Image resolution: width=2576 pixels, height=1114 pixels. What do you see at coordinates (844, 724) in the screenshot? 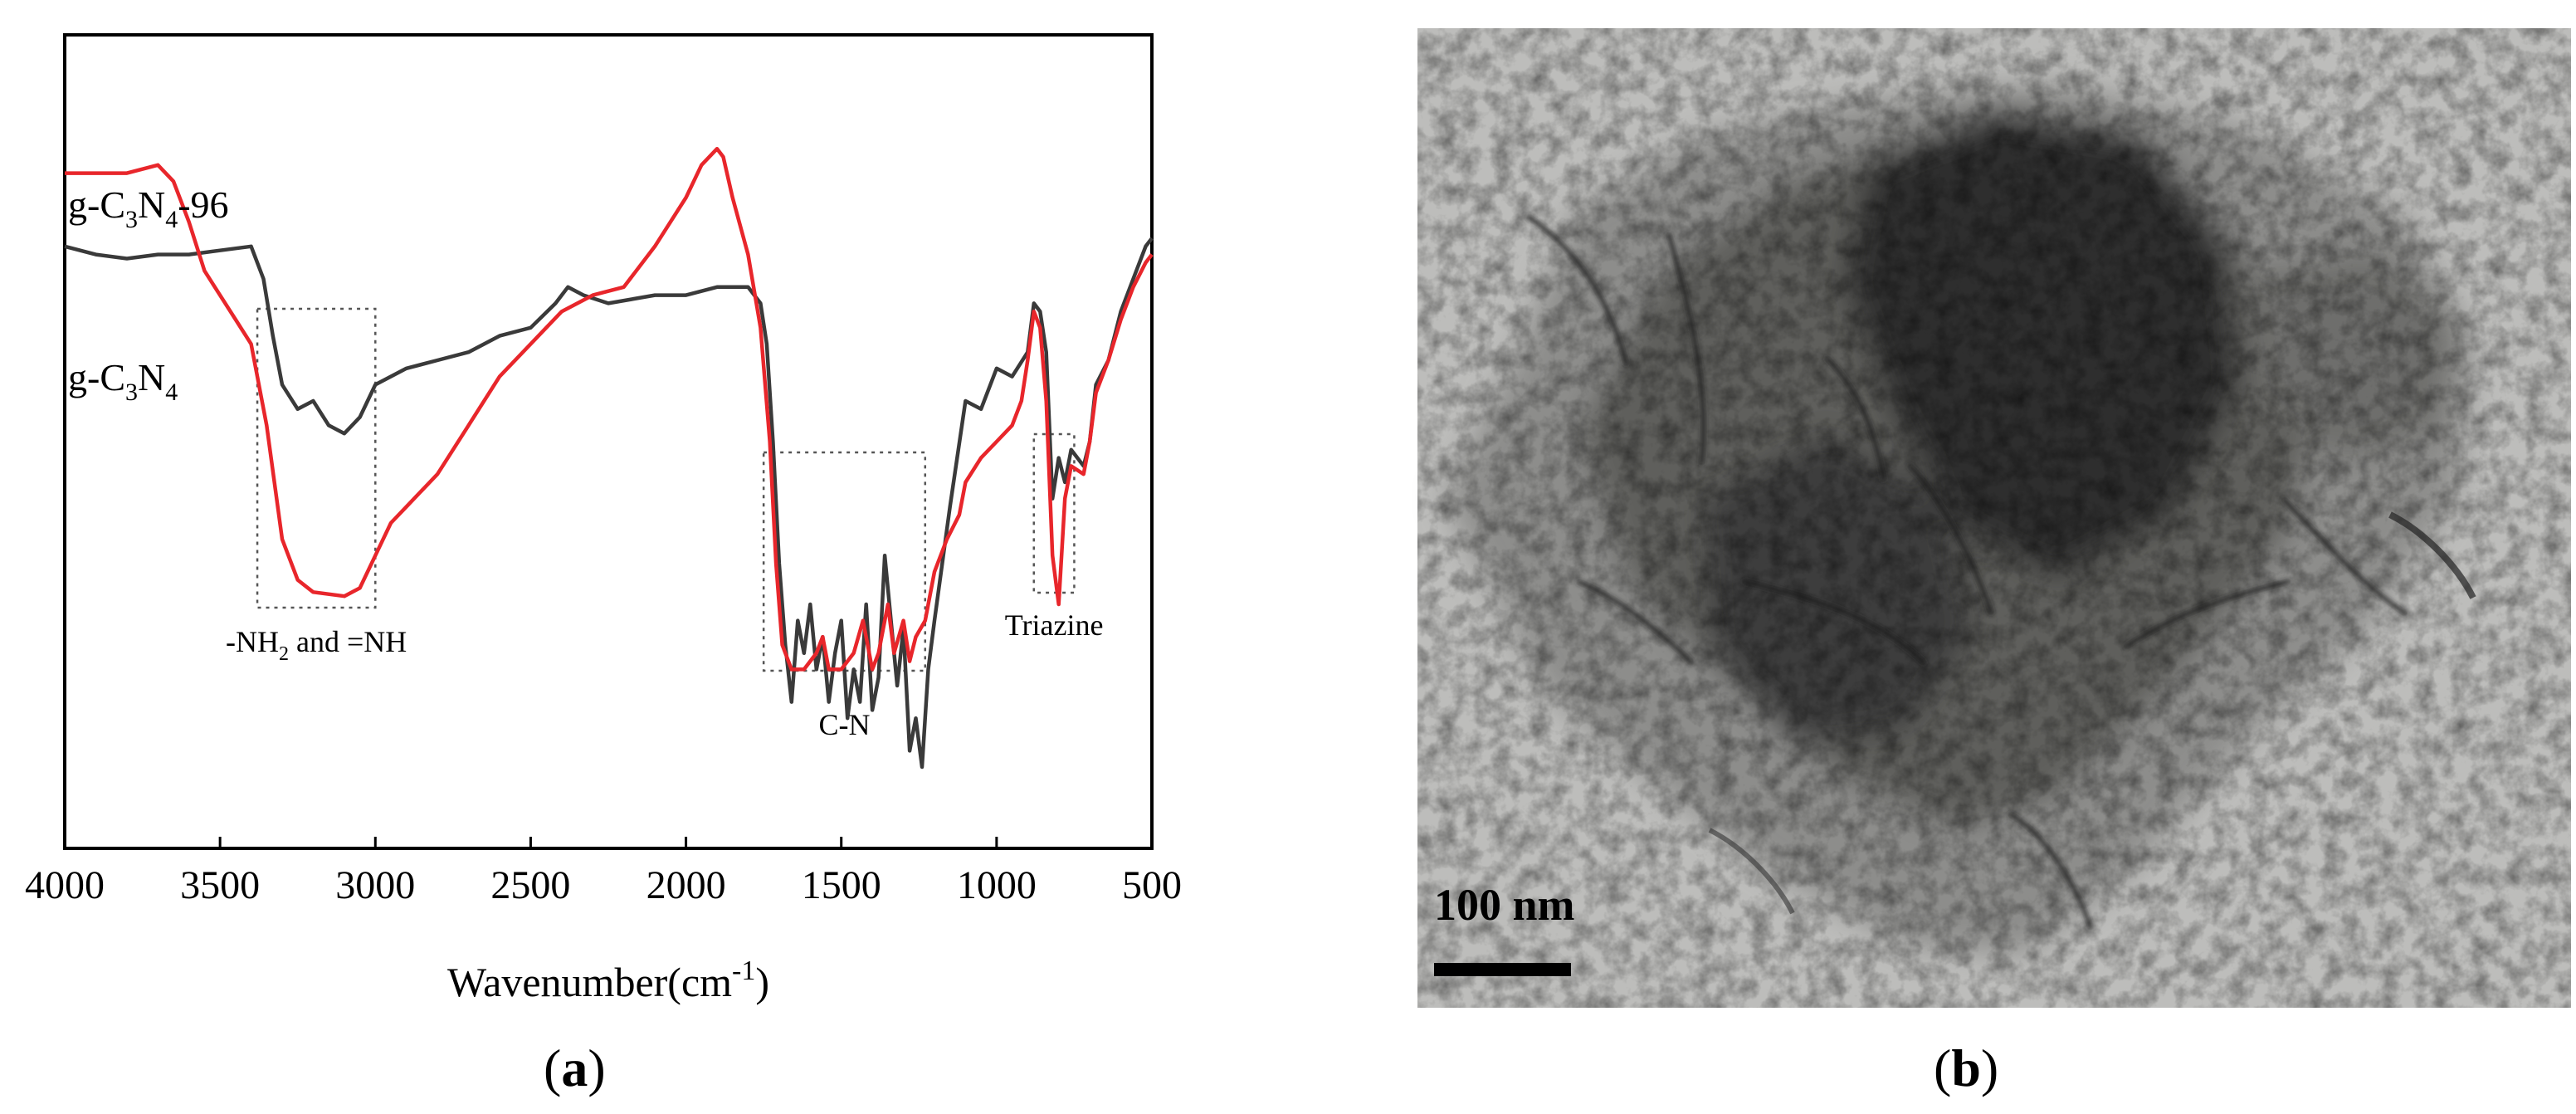
I see `annotation-label: C-N` at bounding box center [844, 724].